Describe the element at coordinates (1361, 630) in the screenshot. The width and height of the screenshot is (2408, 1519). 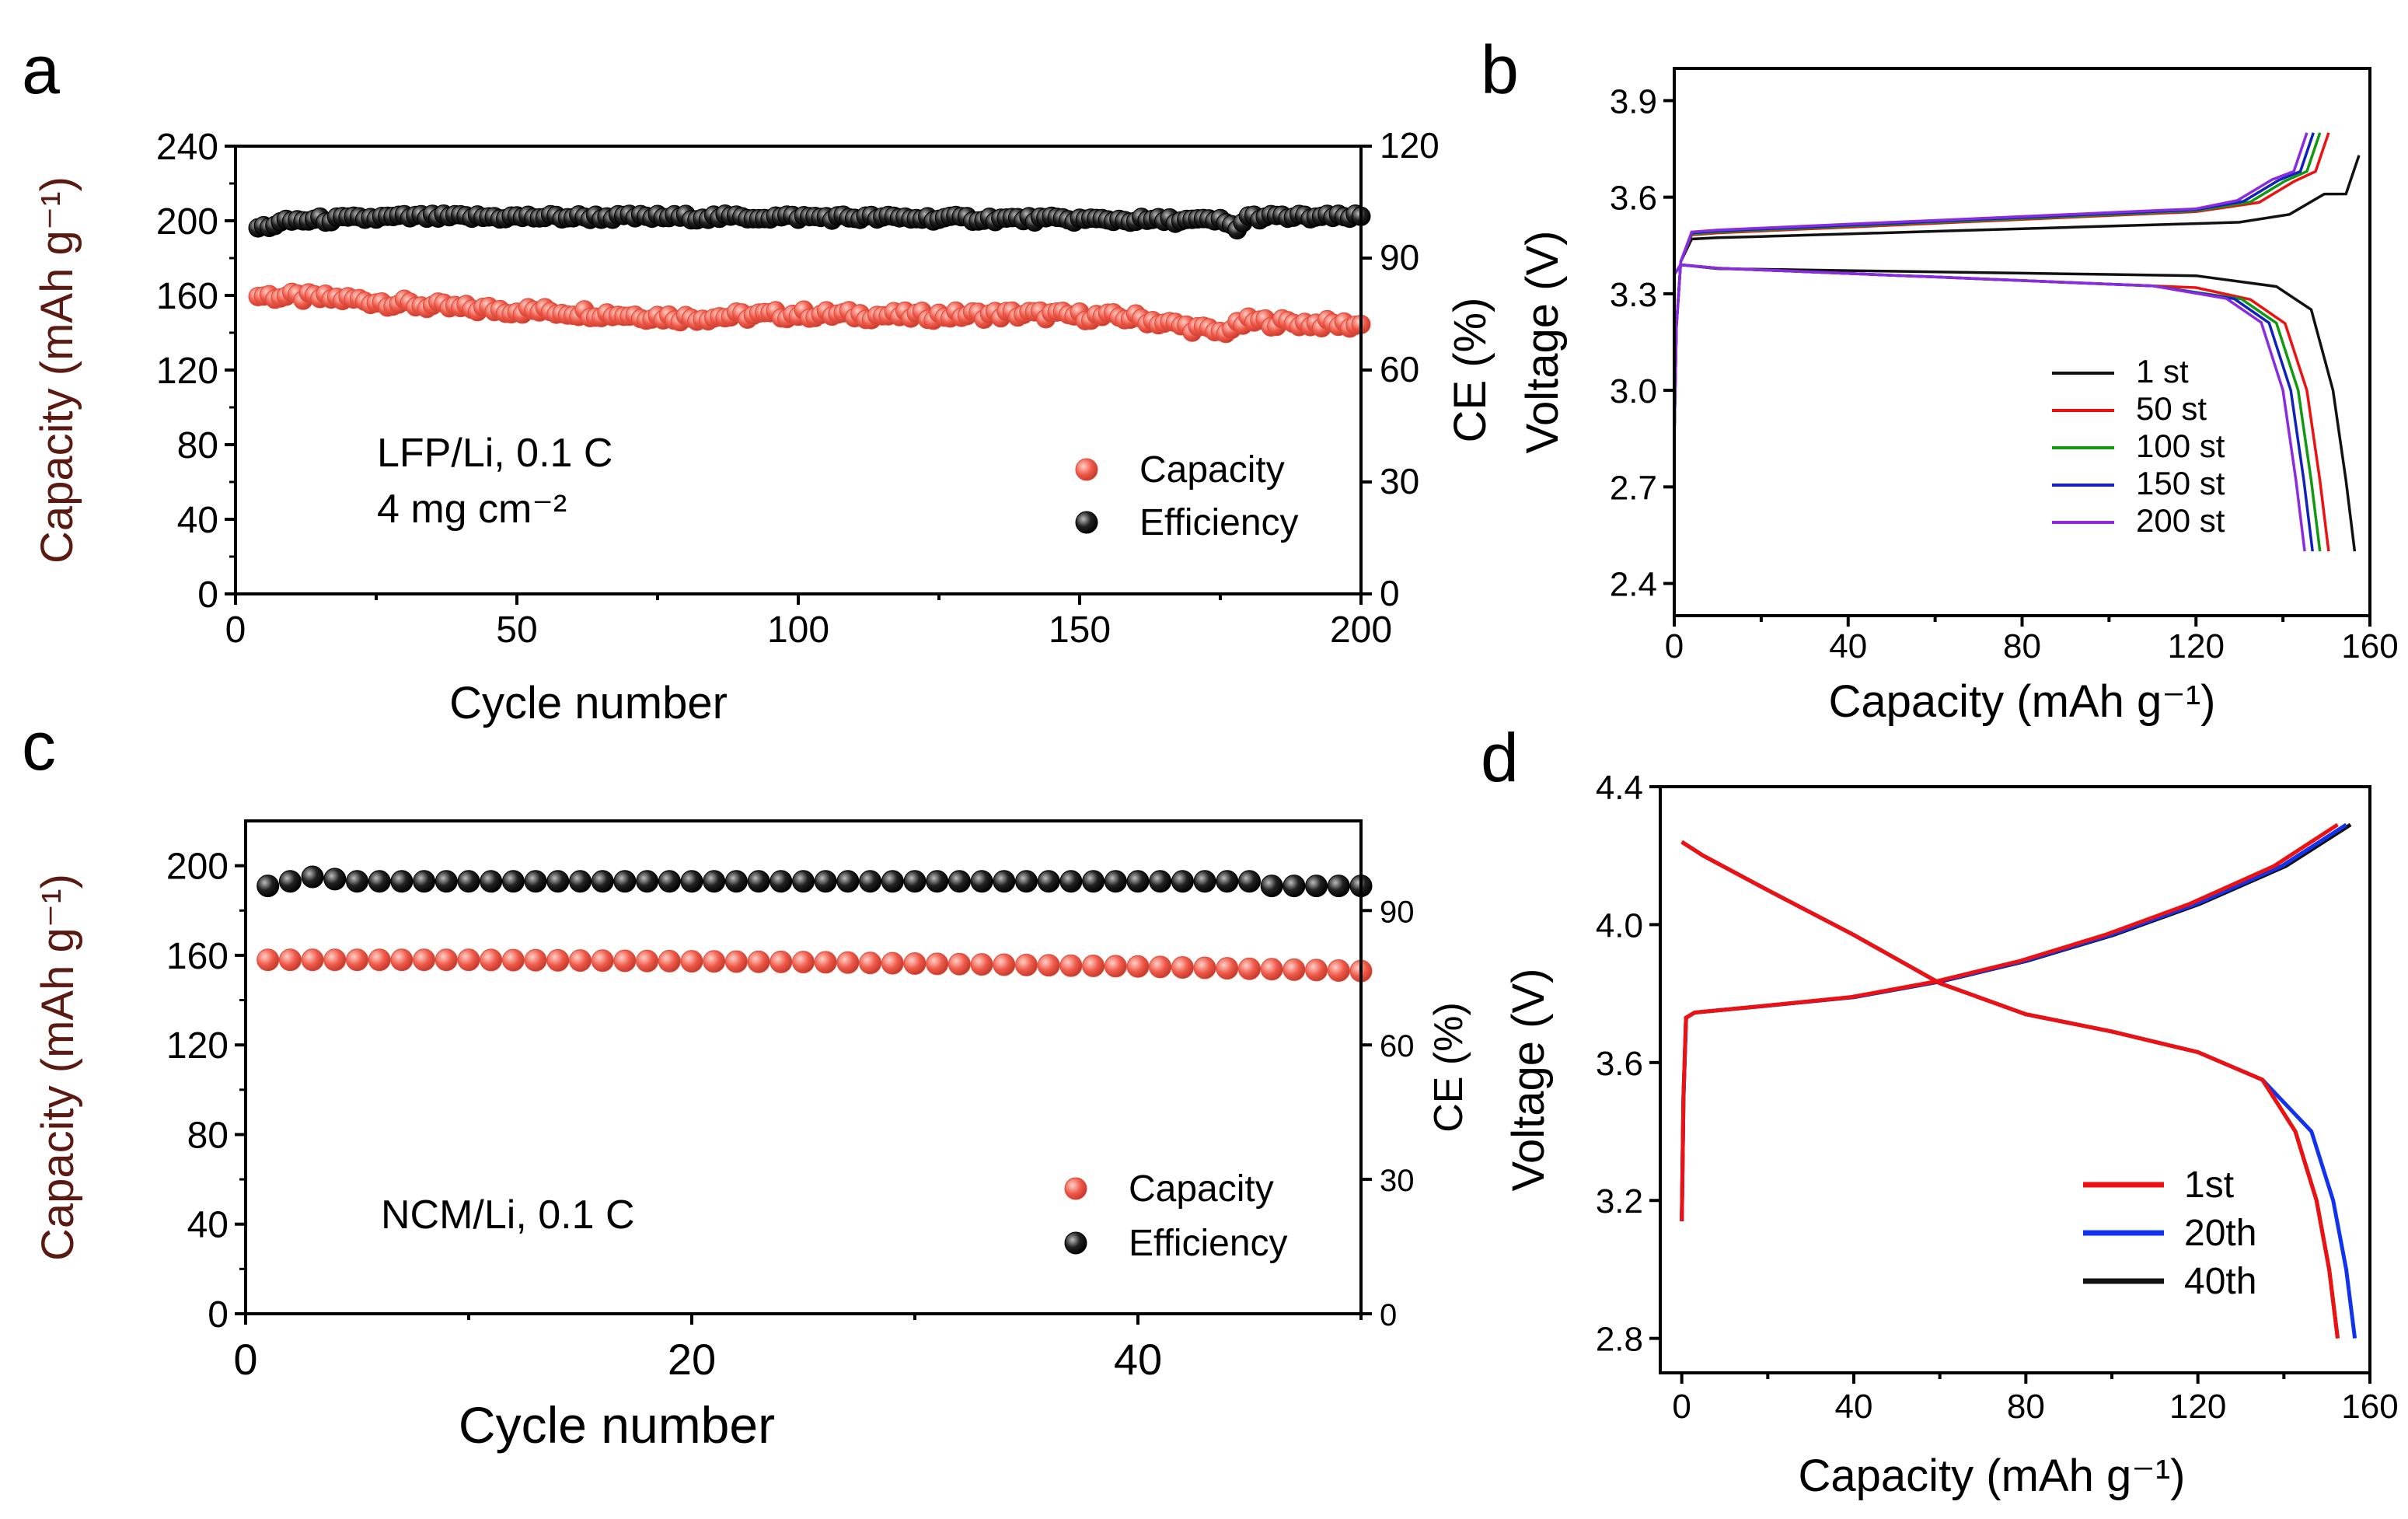
I see `x-tick-label: 200` at that location.